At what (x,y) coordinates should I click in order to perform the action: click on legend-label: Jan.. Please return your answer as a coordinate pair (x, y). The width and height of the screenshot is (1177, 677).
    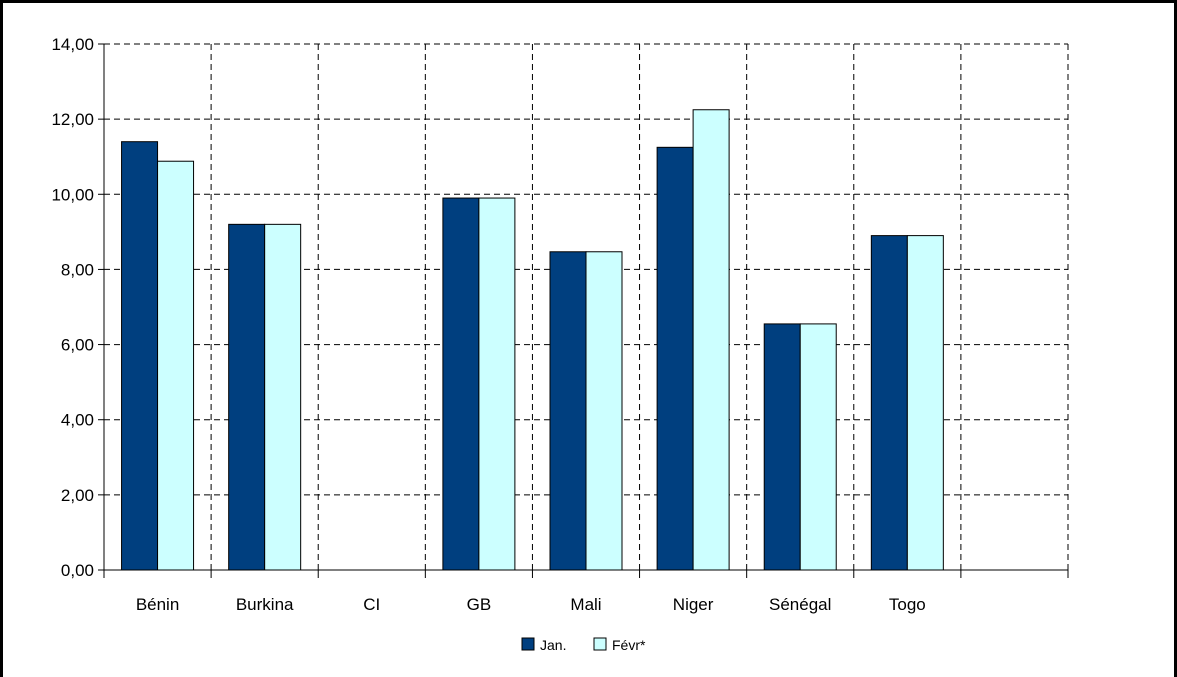
    Looking at the image, I should click on (553, 645).